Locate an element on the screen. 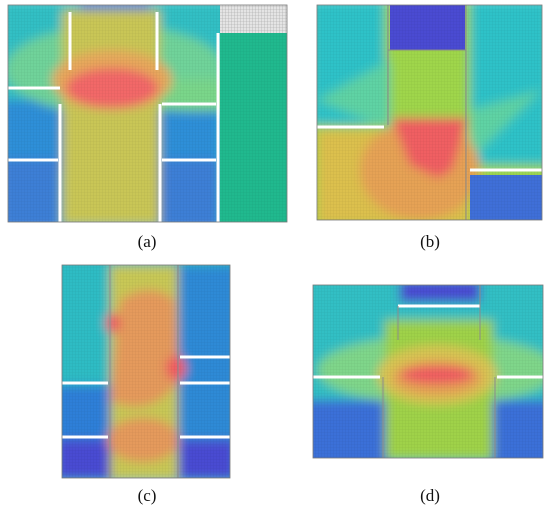 The width and height of the screenshot is (550, 518). panel-label: (d) is located at coordinates (430, 495).